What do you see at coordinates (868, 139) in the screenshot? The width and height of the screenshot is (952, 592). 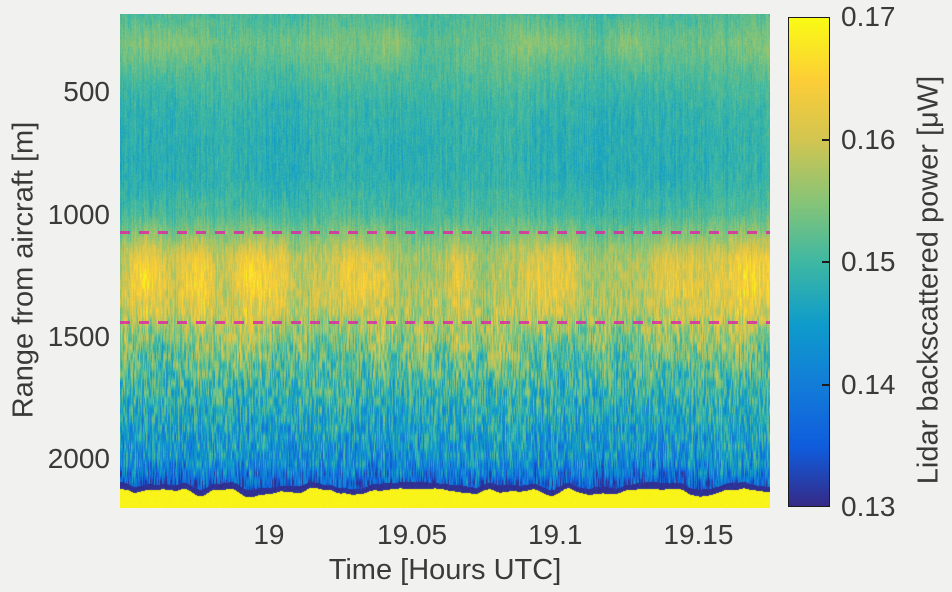 I see `colorbar-tick-label: 0.16` at bounding box center [868, 139].